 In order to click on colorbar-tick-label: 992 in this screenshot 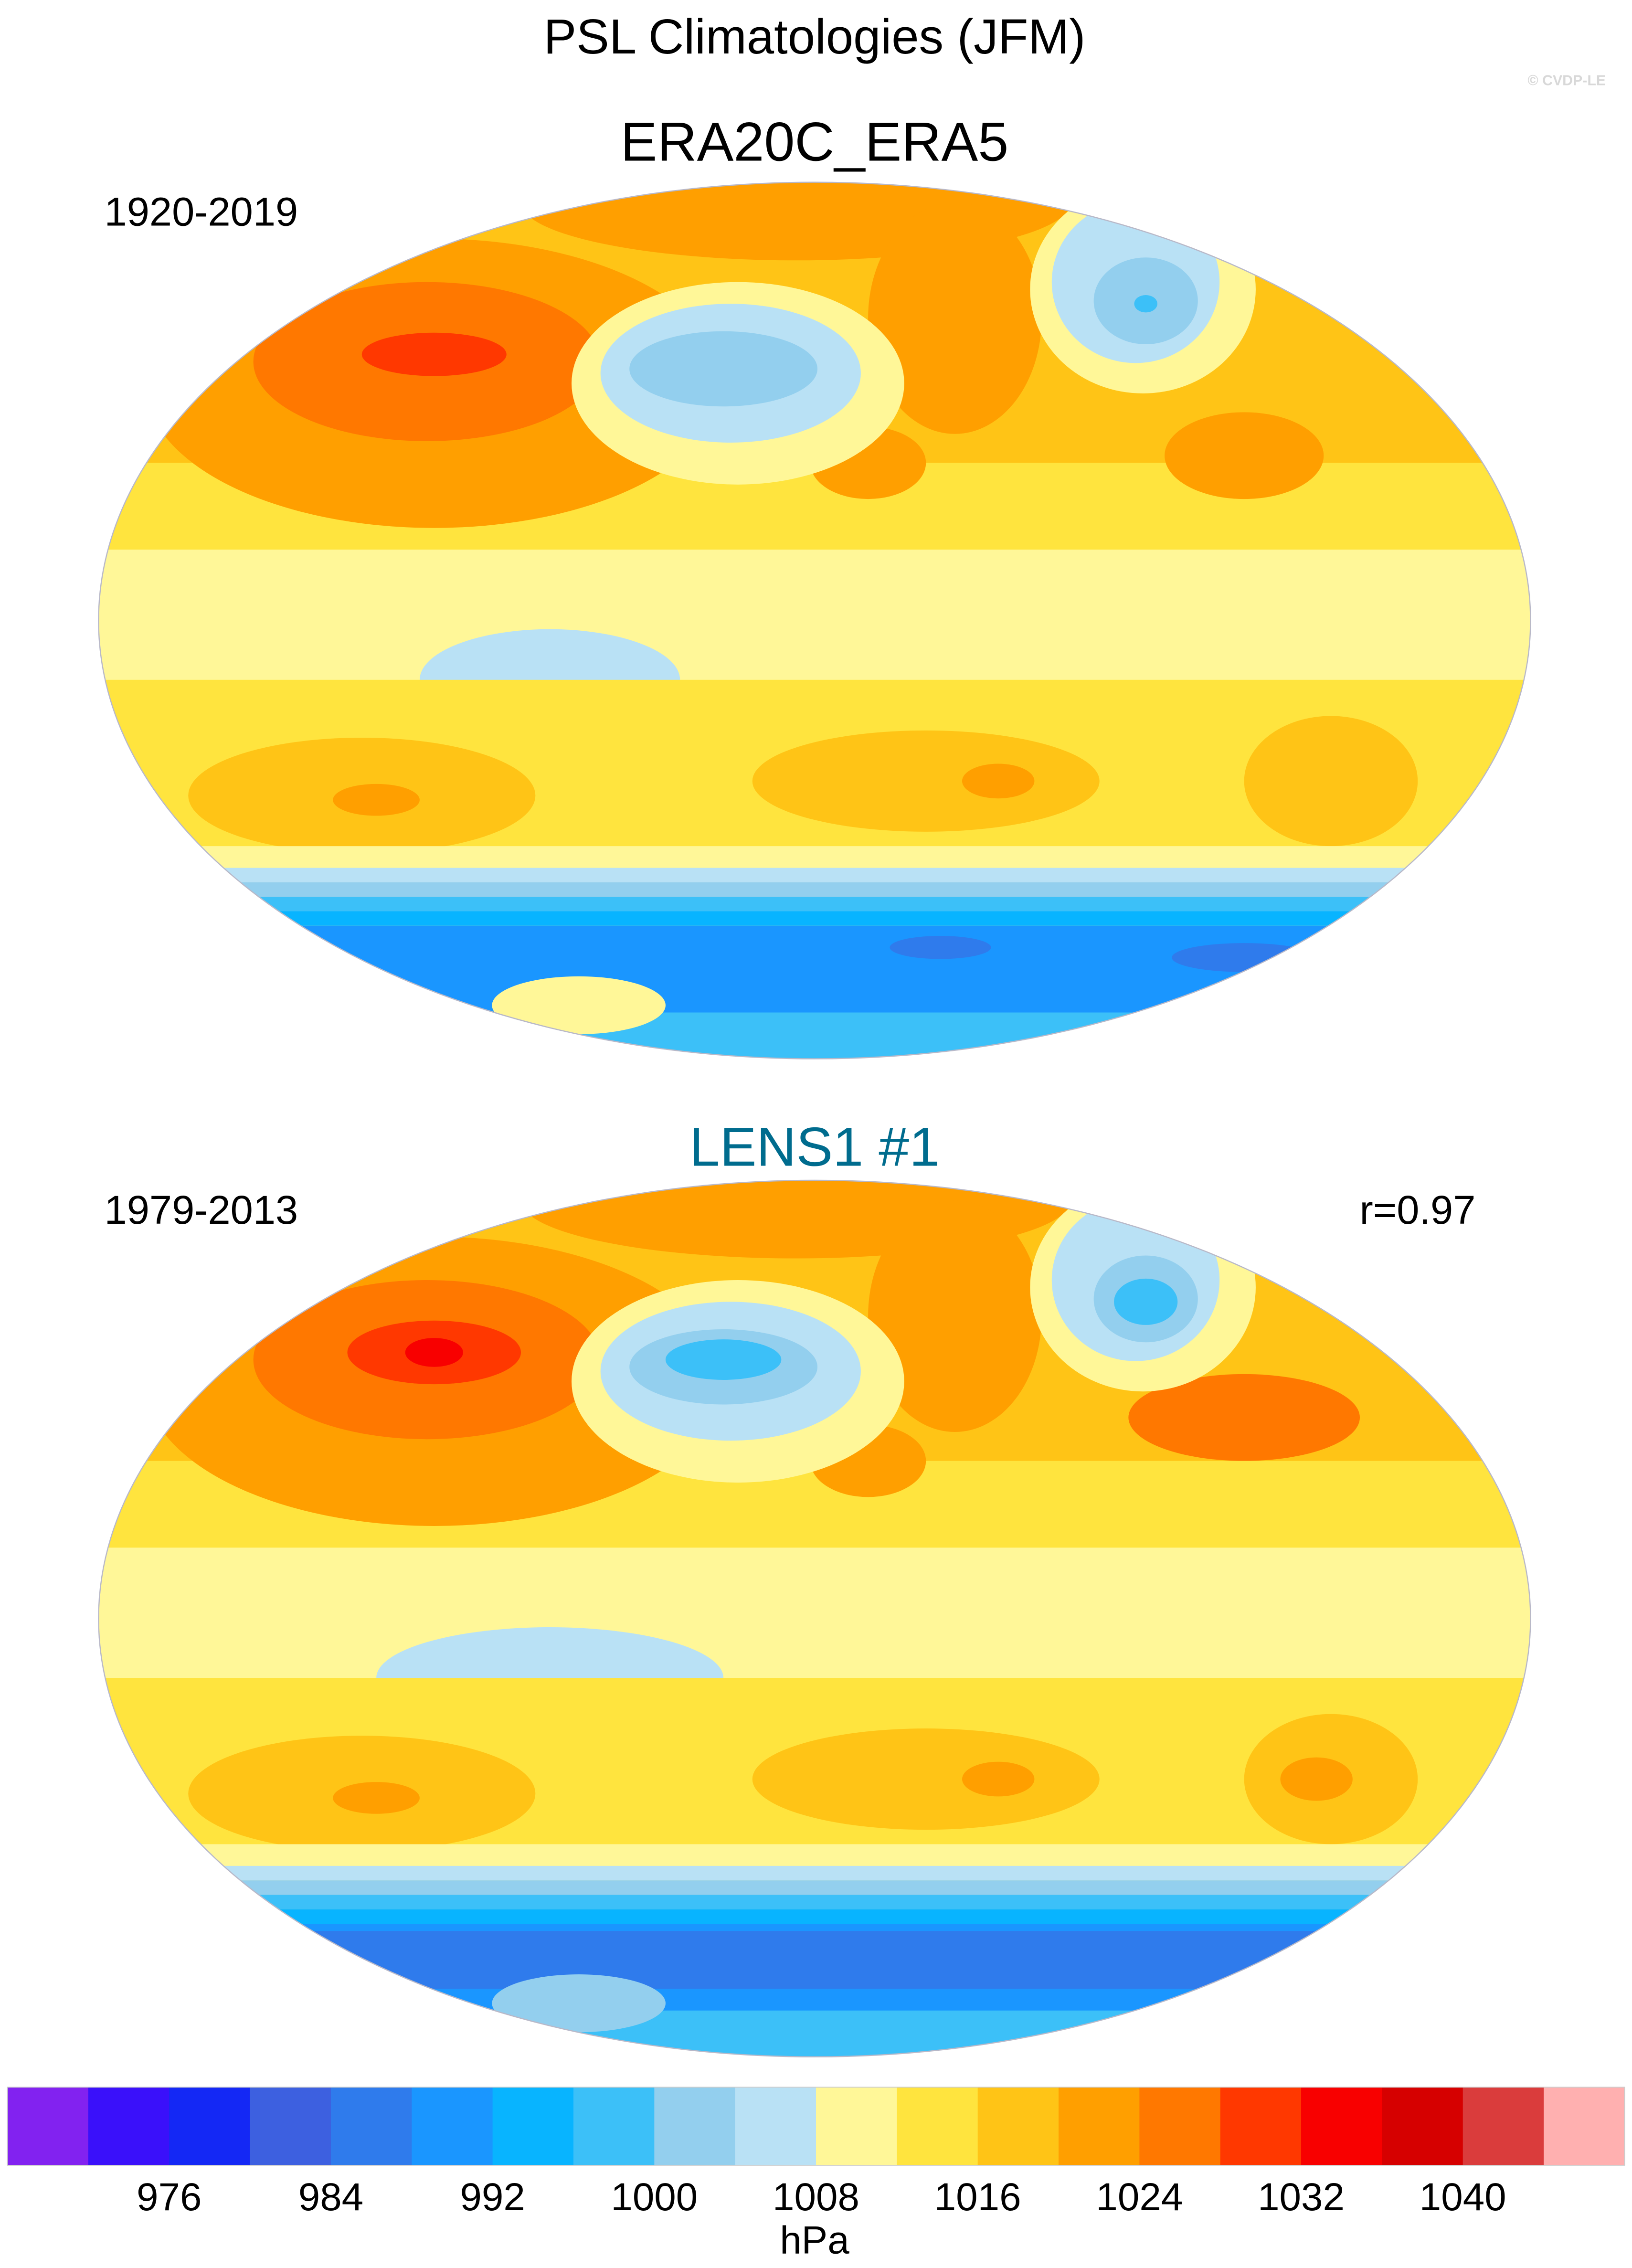, I will do `click(492, 2197)`.